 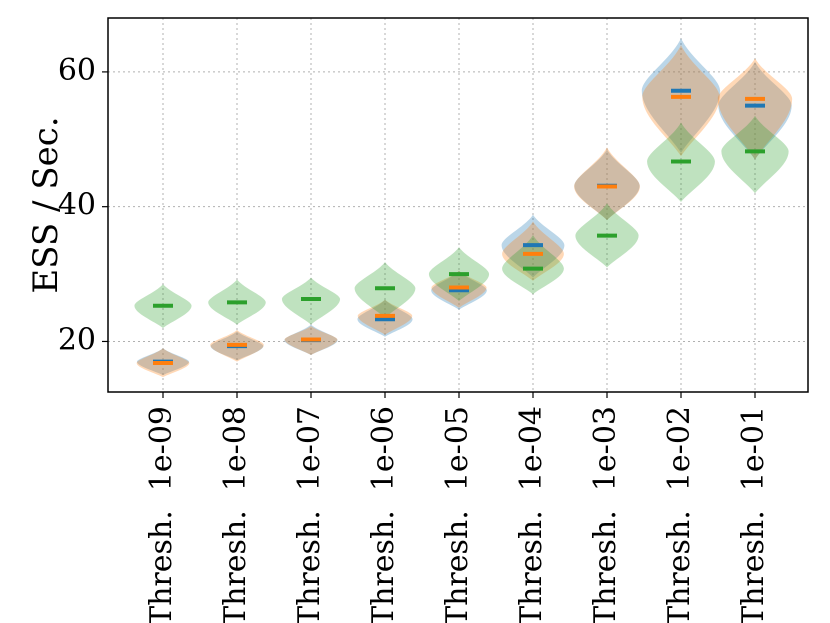 What do you see at coordinates (161, 514) in the screenshot?
I see `x-tick-label: Thresh. 1e-09` at bounding box center [161, 514].